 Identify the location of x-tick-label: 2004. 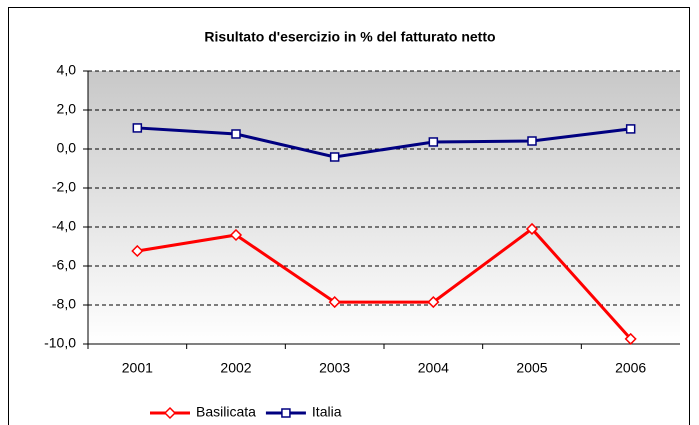
(433, 368).